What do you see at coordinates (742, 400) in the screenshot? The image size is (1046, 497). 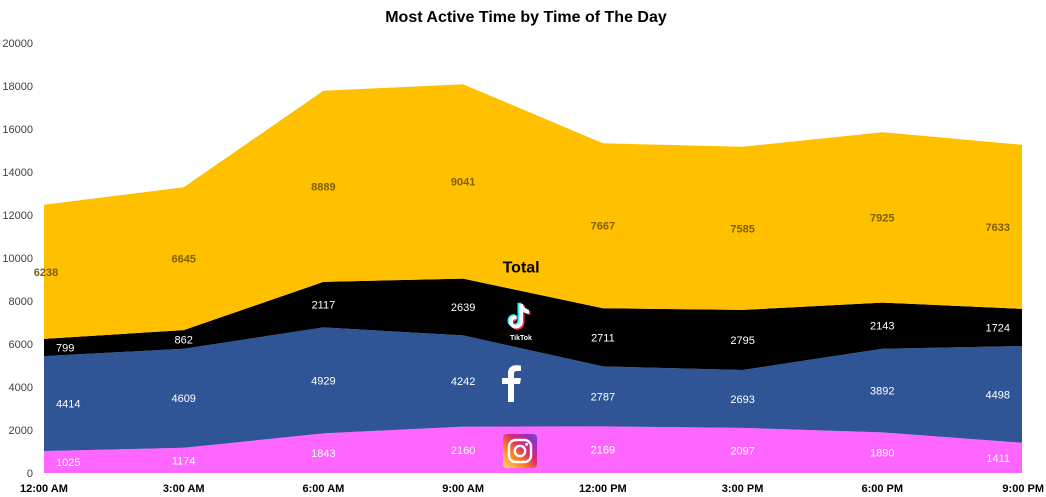 I see `data-label: 2693` at bounding box center [742, 400].